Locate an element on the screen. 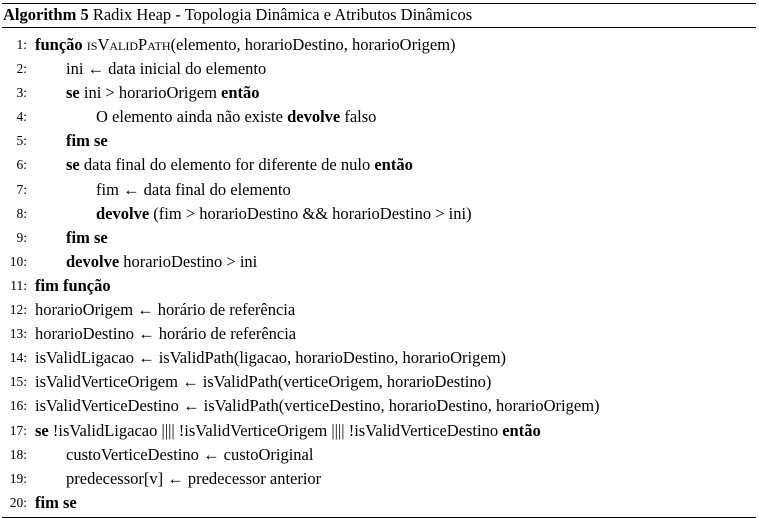 This screenshot has height=518, width=759. code-text: custoVerticeDestino ← custoOriginal is located at coordinates (190, 454).